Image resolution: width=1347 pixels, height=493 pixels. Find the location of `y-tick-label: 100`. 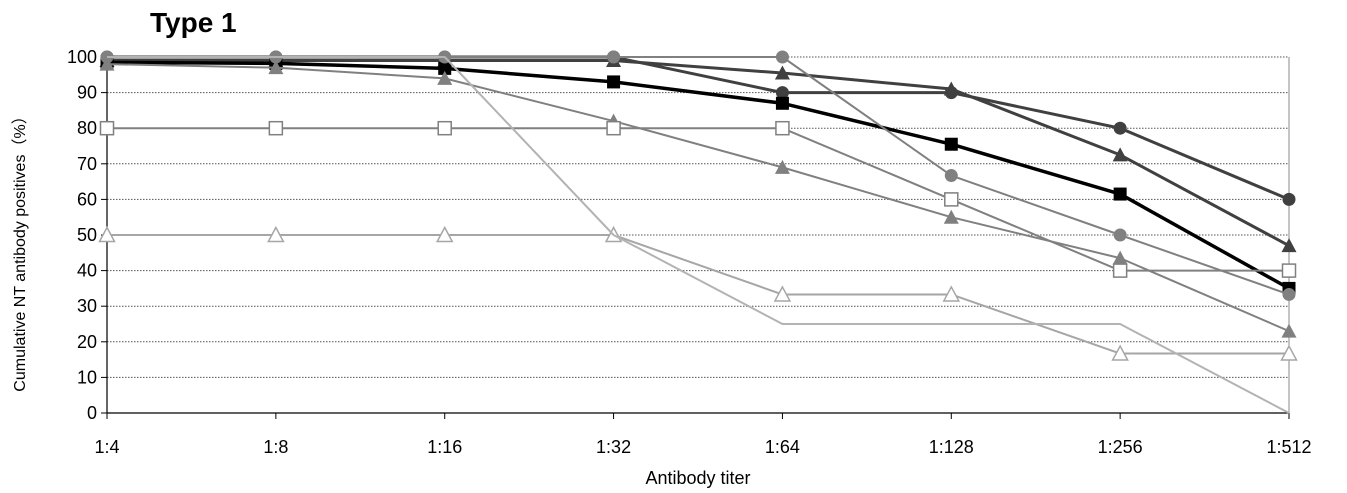

y-tick-label: 100 is located at coordinates (82, 57).